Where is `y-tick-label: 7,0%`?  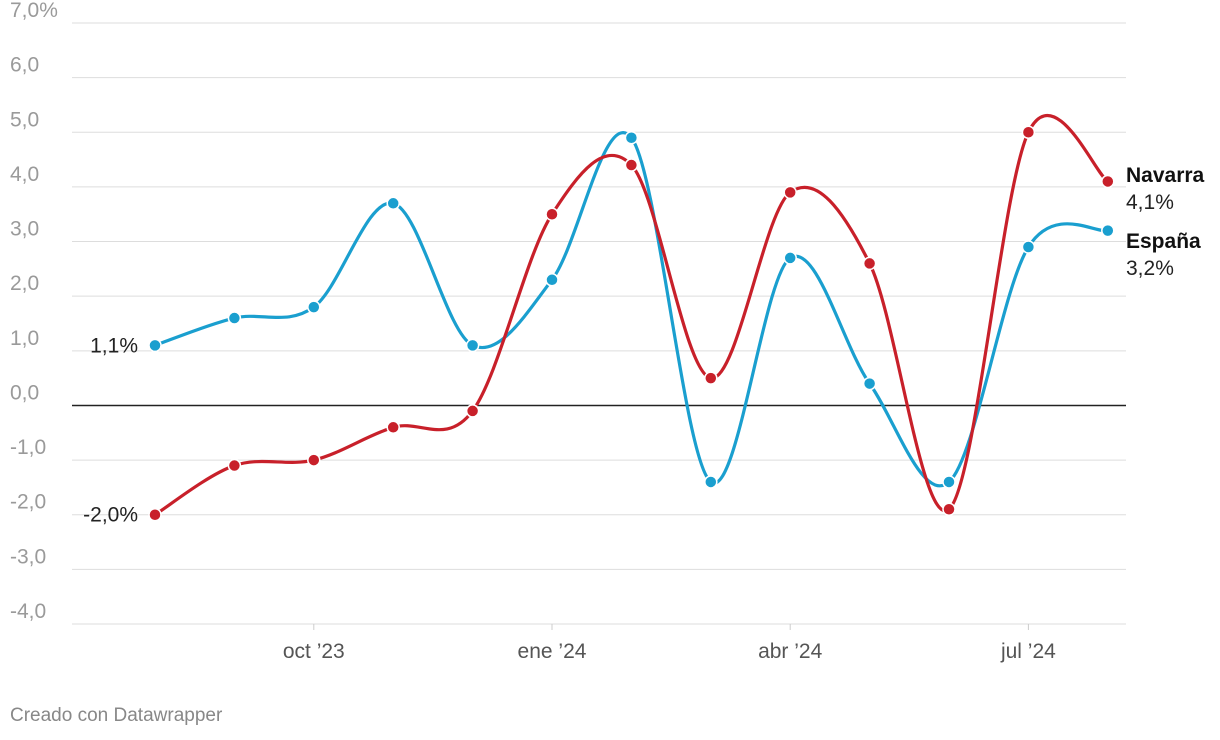 y-tick-label: 7,0% is located at coordinates (34, 11).